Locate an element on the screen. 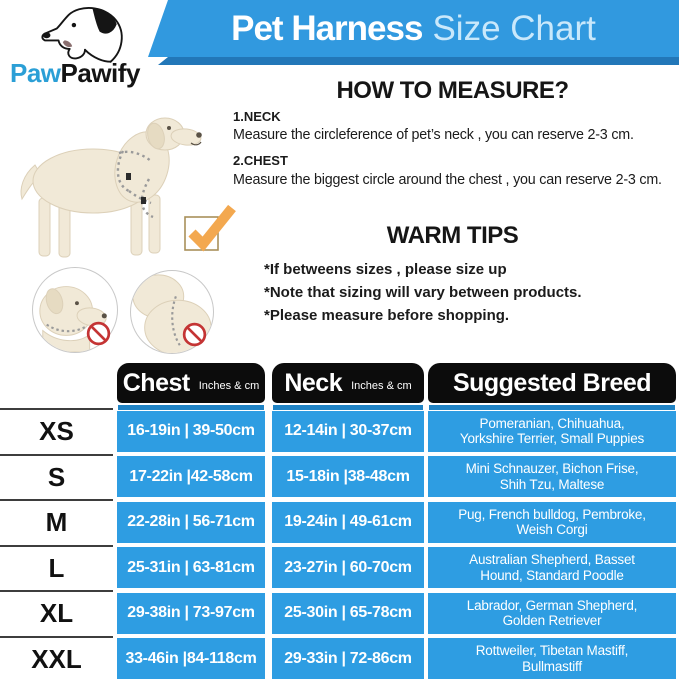 Image resolution: width=679 pixels, height=679 pixels. neck-value: 25-30in | 65-78cm is located at coordinates (348, 613).